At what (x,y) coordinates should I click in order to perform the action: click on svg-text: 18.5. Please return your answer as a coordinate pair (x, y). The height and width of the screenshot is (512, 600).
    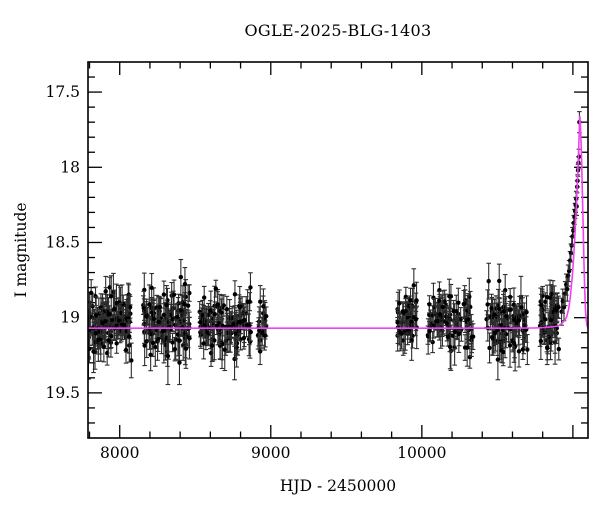
    Looking at the image, I should click on (62, 242).